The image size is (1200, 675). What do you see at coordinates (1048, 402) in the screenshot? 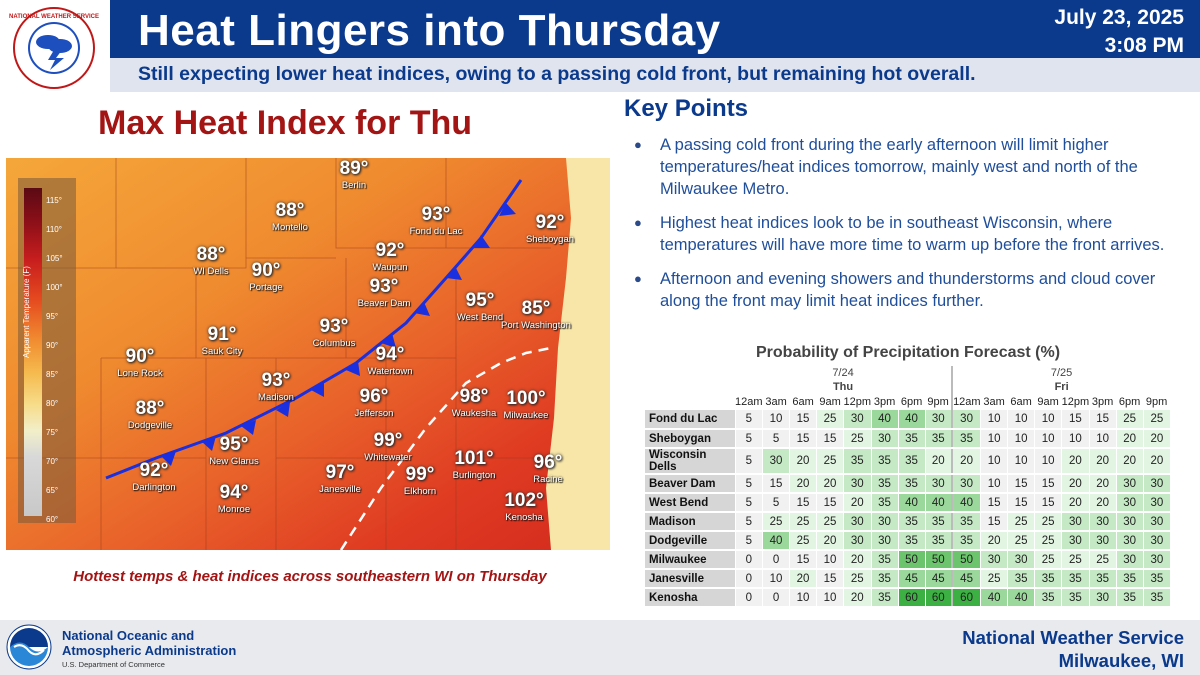
I see `pop-hour-header: 9am` at bounding box center [1048, 402].